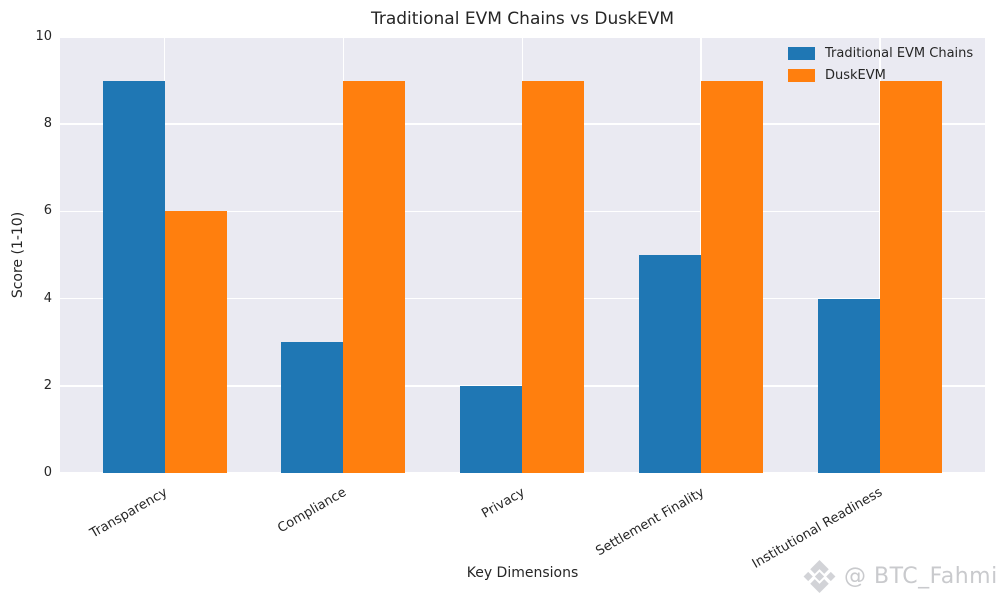 The image size is (1000, 600). Describe the element at coordinates (18, 255) in the screenshot. I see `y-axis-label: Score (1-10)` at that location.